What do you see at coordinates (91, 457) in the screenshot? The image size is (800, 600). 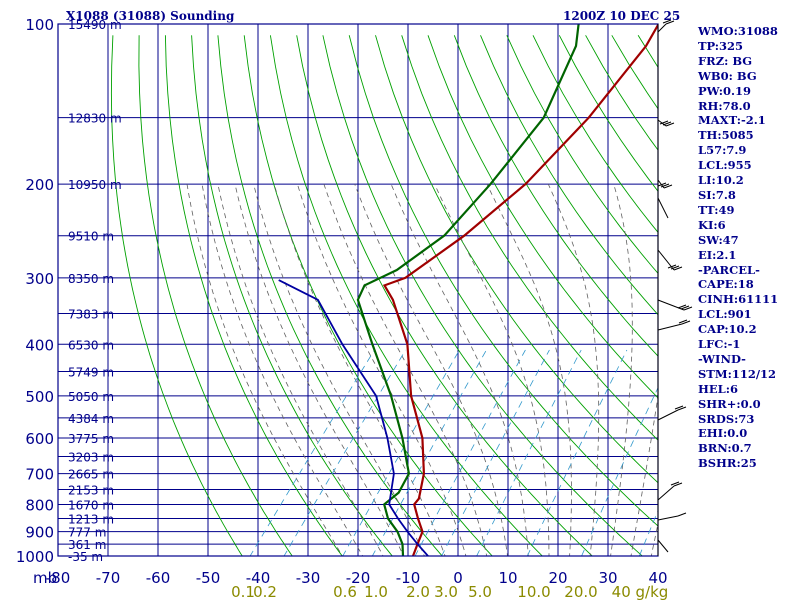 I see `height-label: 3203 m` at bounding box center [91, 457].